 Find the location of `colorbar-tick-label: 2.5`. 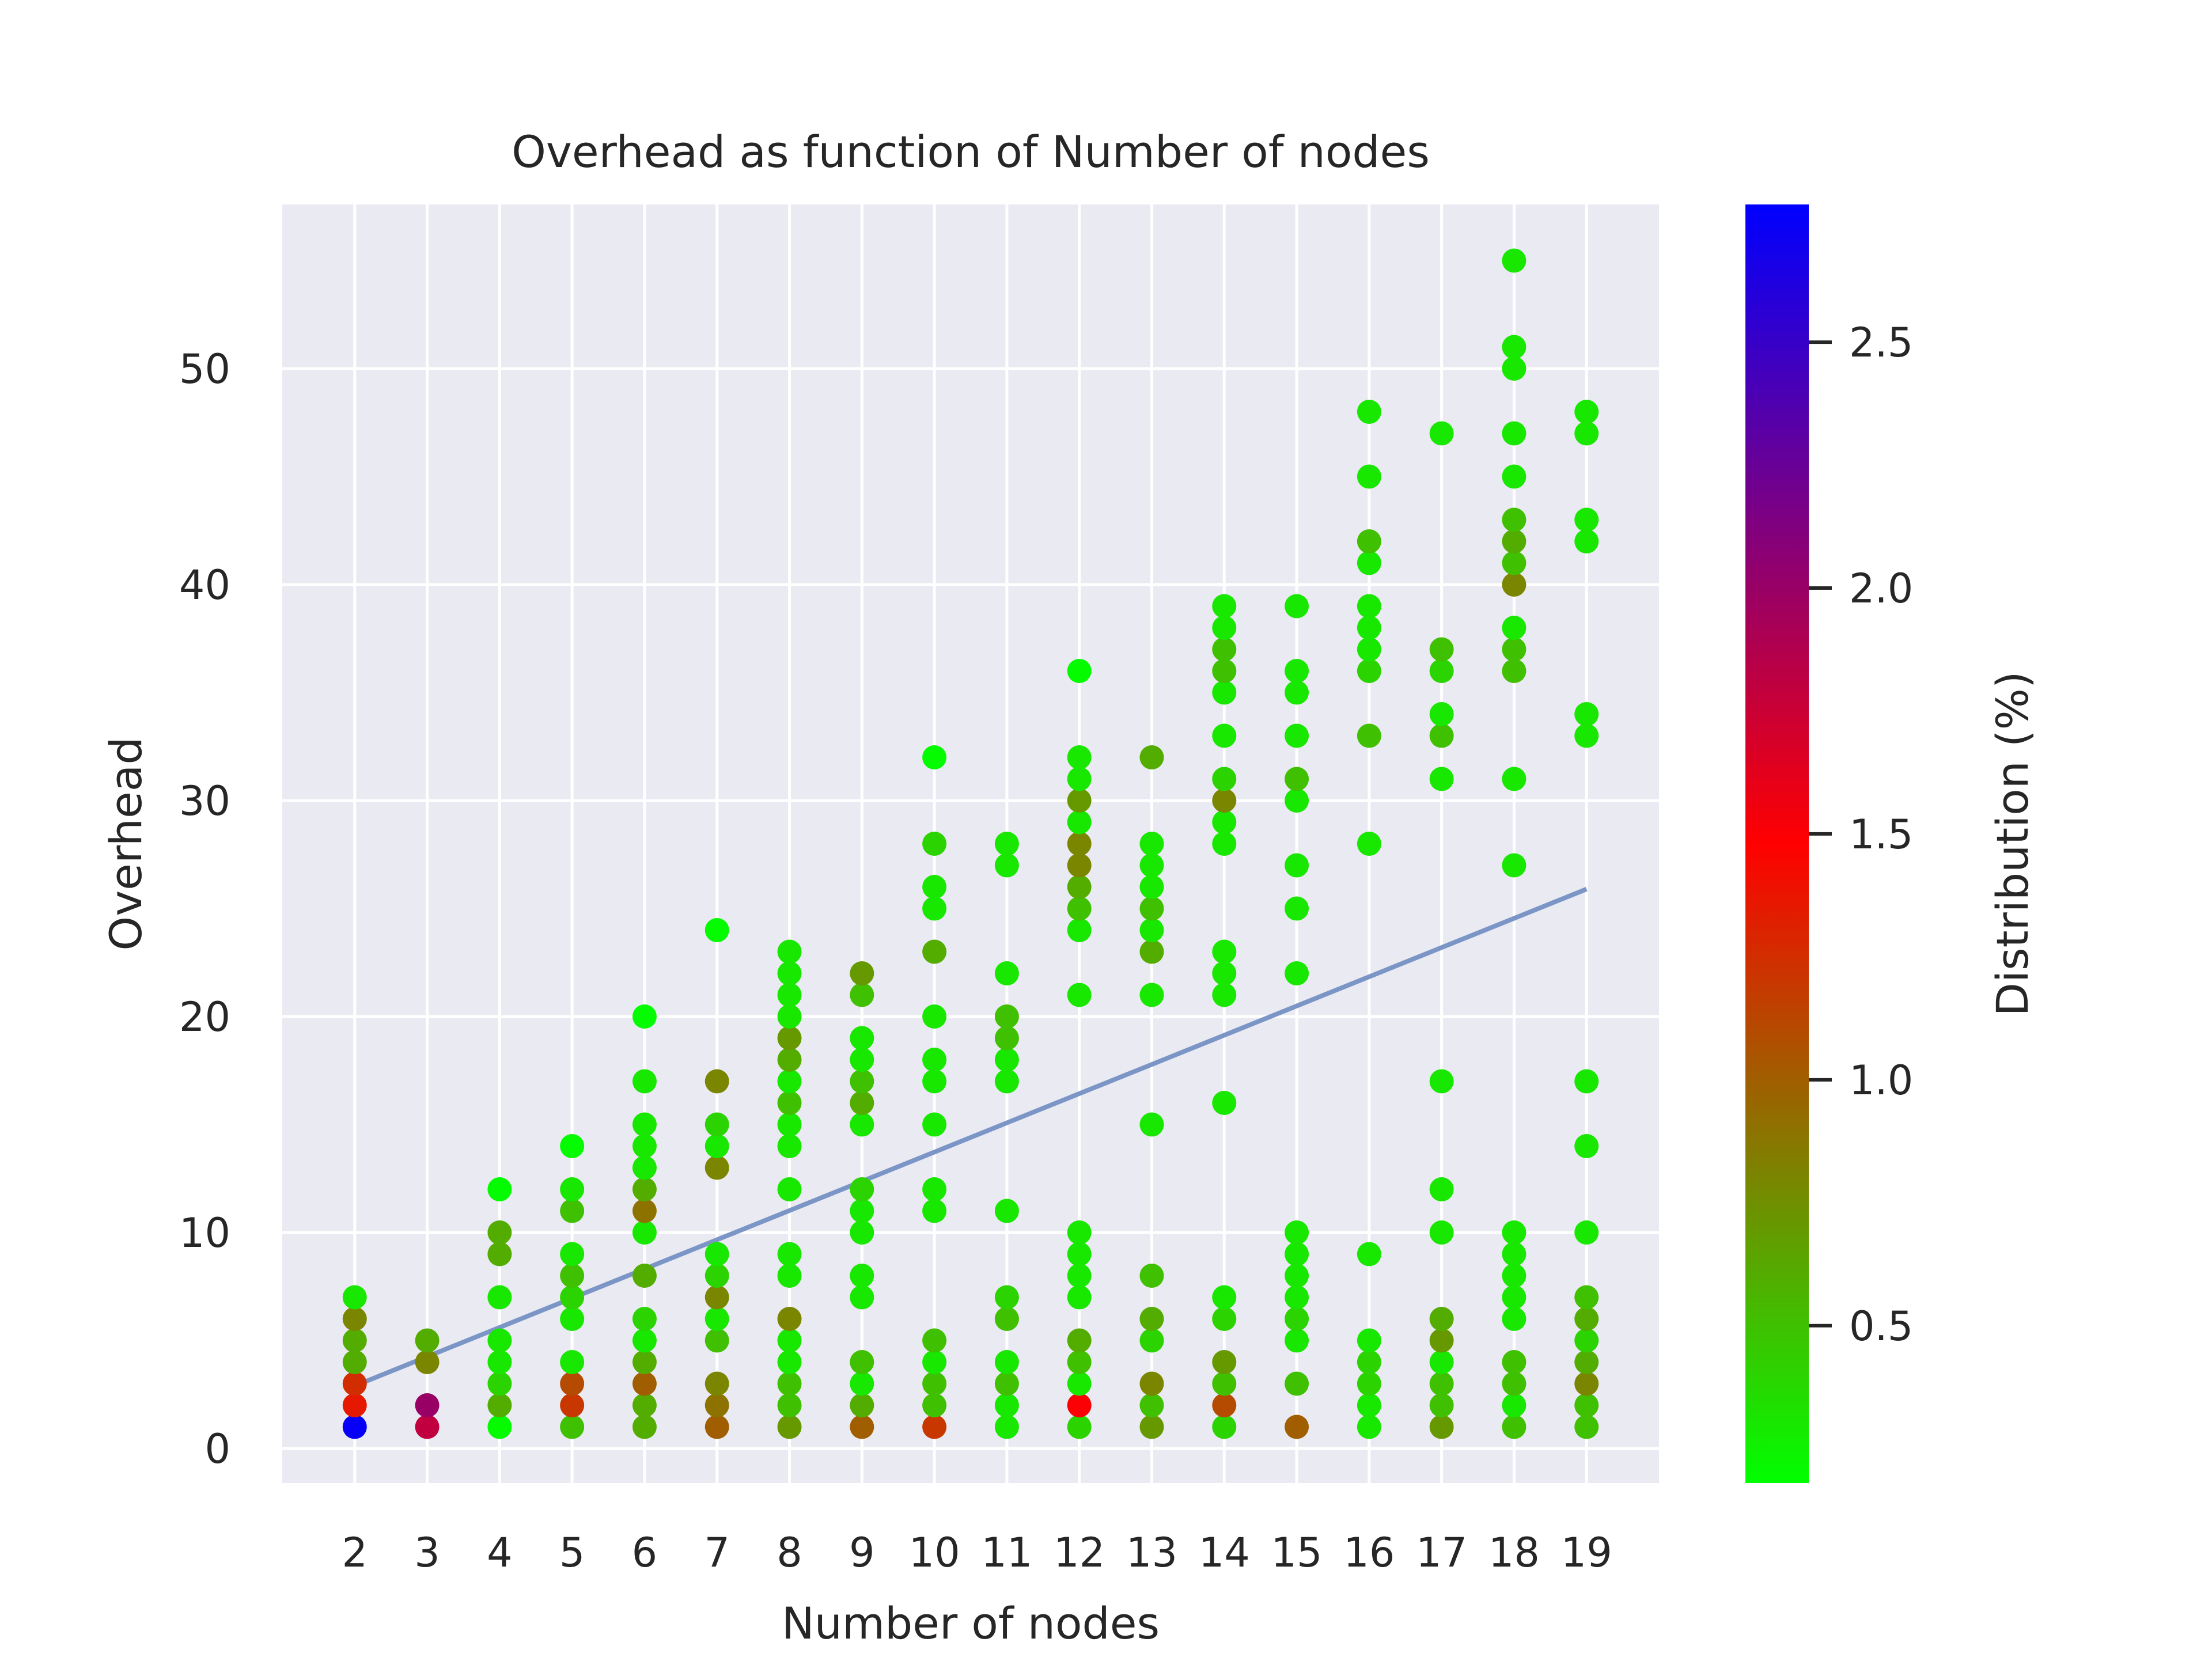

colorbar-tick-label: 2.5 is located at coordinates (1881, 342).